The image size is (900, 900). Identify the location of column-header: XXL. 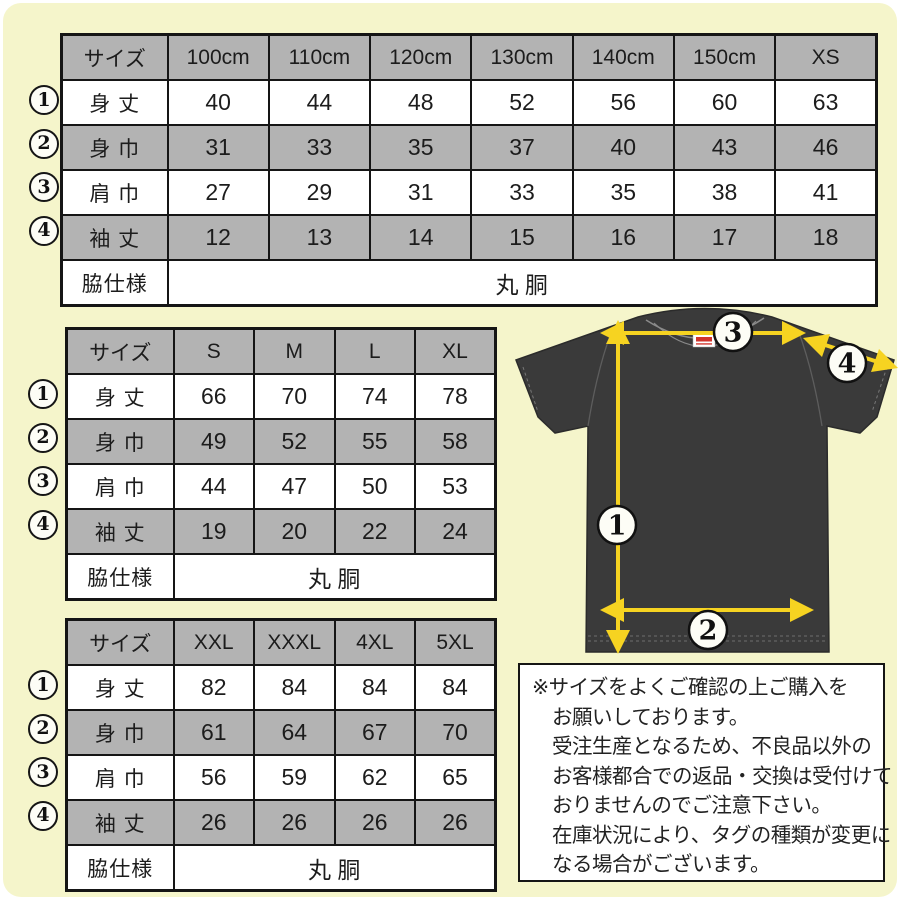
(213, 642).